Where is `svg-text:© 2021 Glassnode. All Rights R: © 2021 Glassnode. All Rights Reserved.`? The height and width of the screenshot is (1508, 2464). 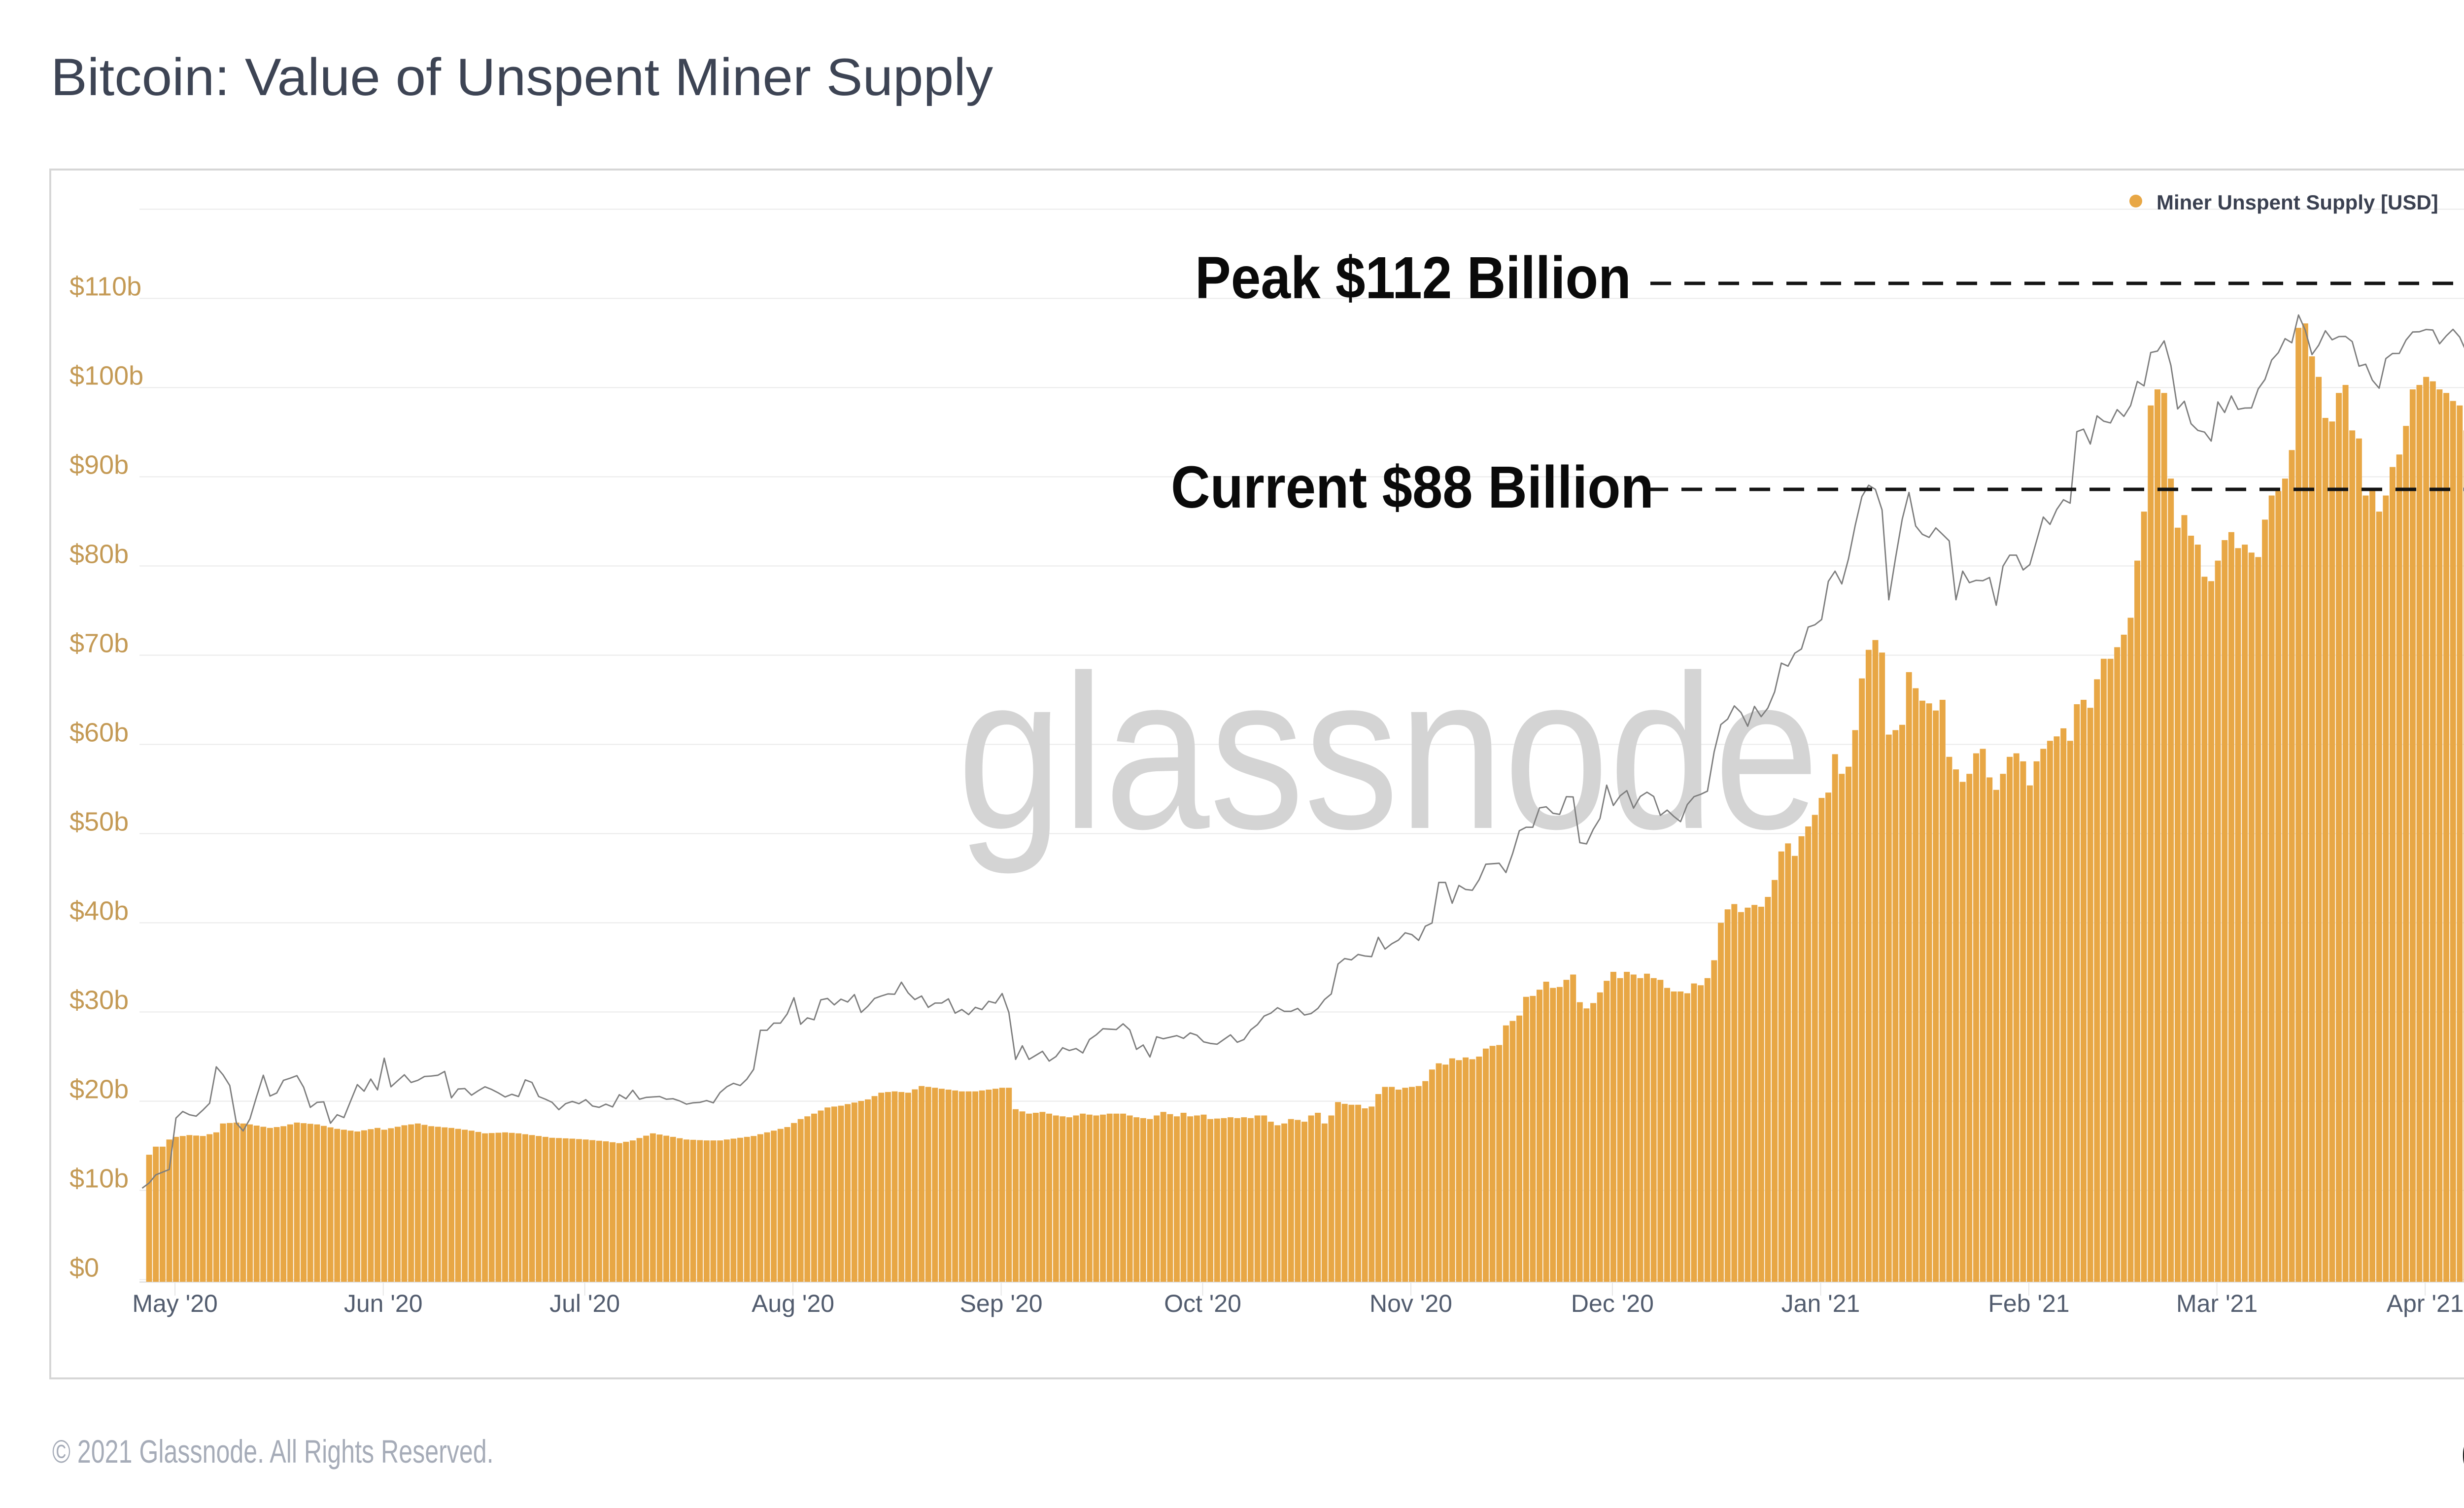
svg-text:© 2021 Glassnode. All Rights R: © 2021 Glassnode. All Rights Reserved. is located at coordinates (273, 1452).